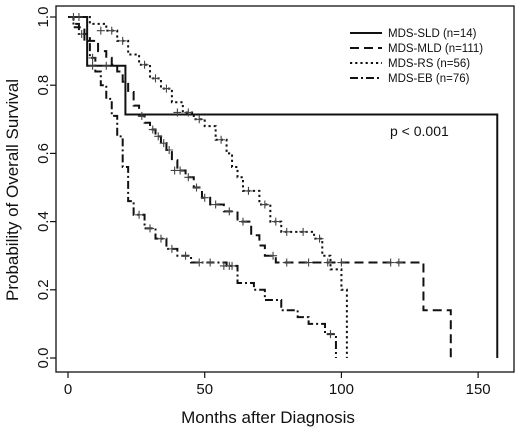  Describe the element at coordinates (43, 85) in the screenshot. I see `y-tick-label: 0.8` at that location.